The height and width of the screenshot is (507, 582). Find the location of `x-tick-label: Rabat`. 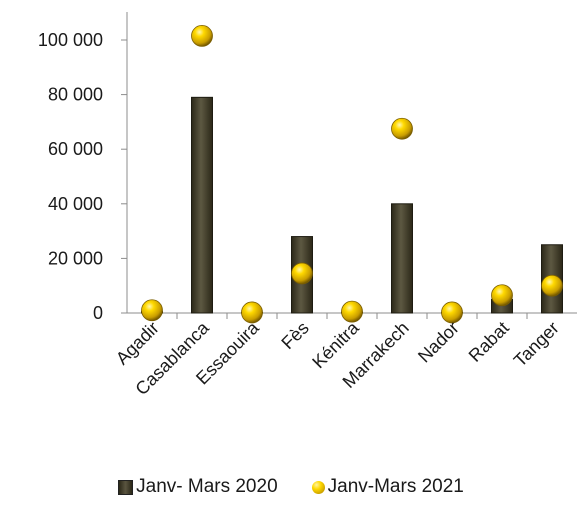

x-tick-label: Rabat is located at coordinates (489, 342).